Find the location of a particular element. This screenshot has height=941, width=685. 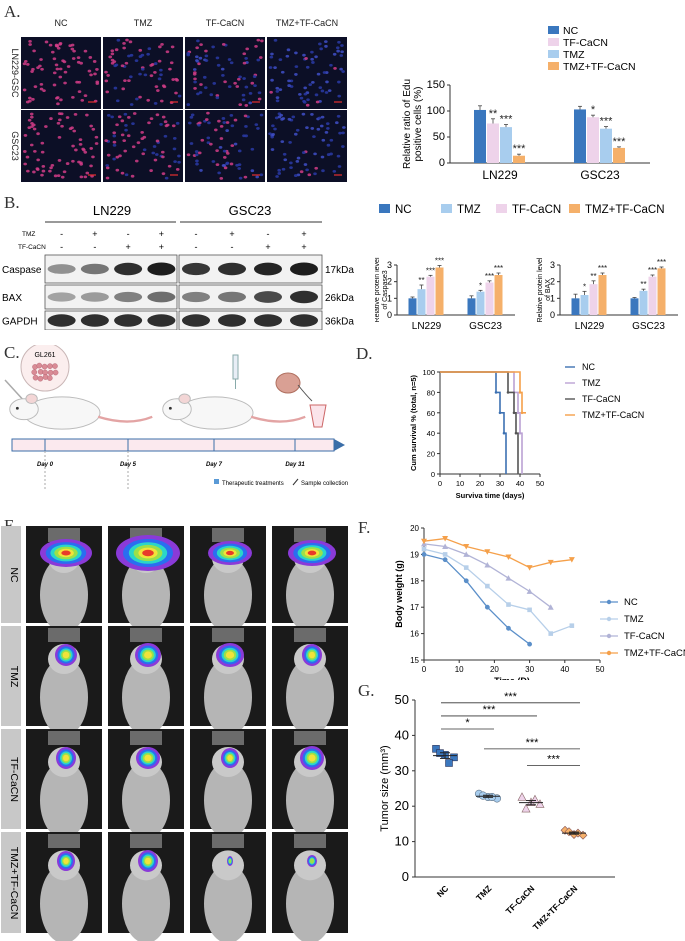

a-nuclei-group is located at coordinates (61, 145).